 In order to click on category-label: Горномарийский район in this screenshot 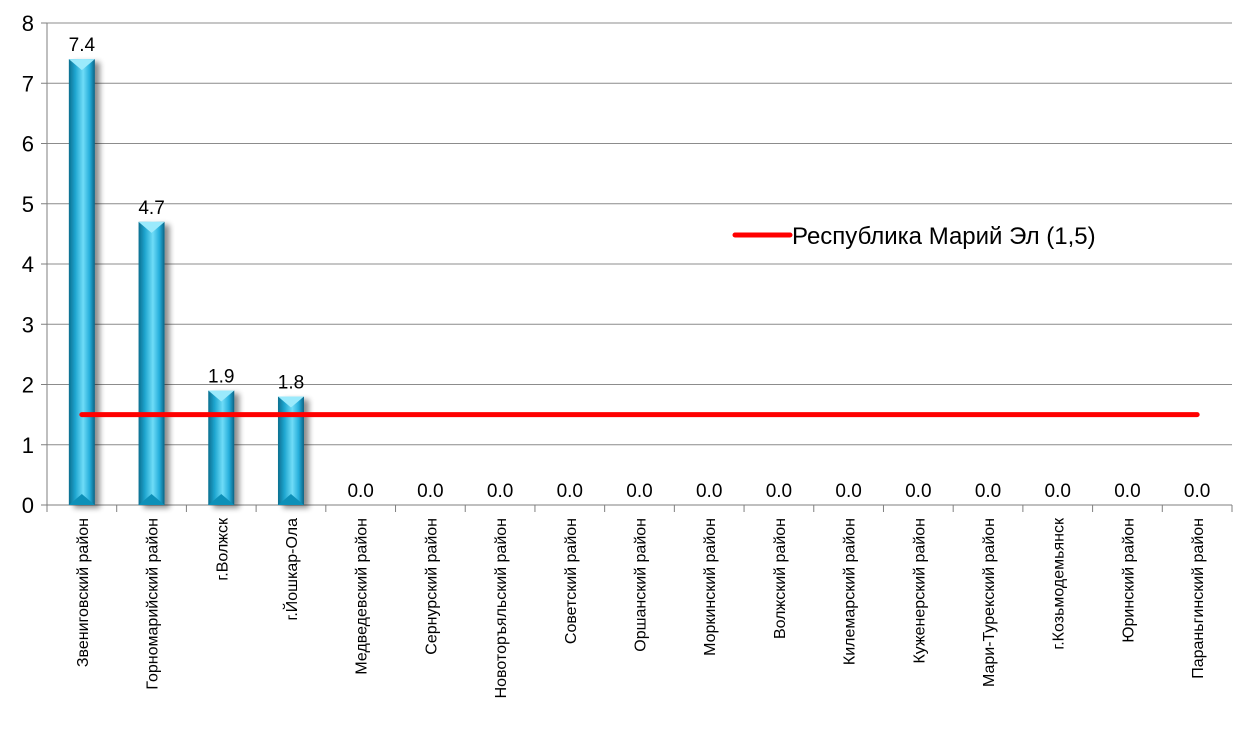, I will do `click(153, 604)`.